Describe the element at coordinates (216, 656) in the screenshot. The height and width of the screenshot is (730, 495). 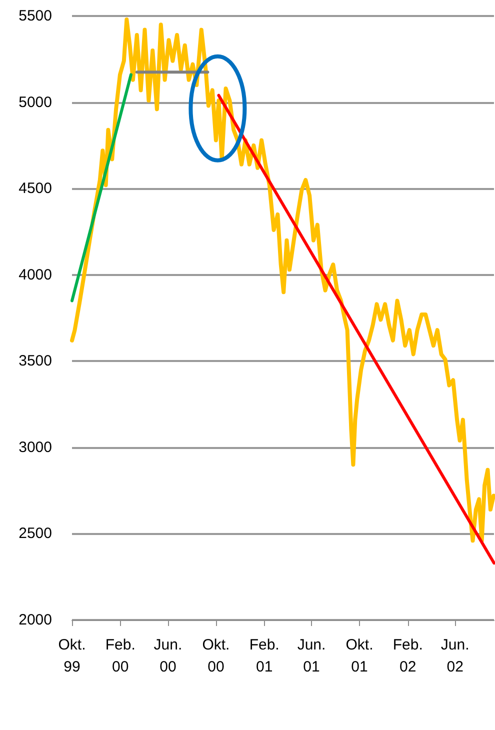
I see `x-tick-label: Okt. 00` at that location.